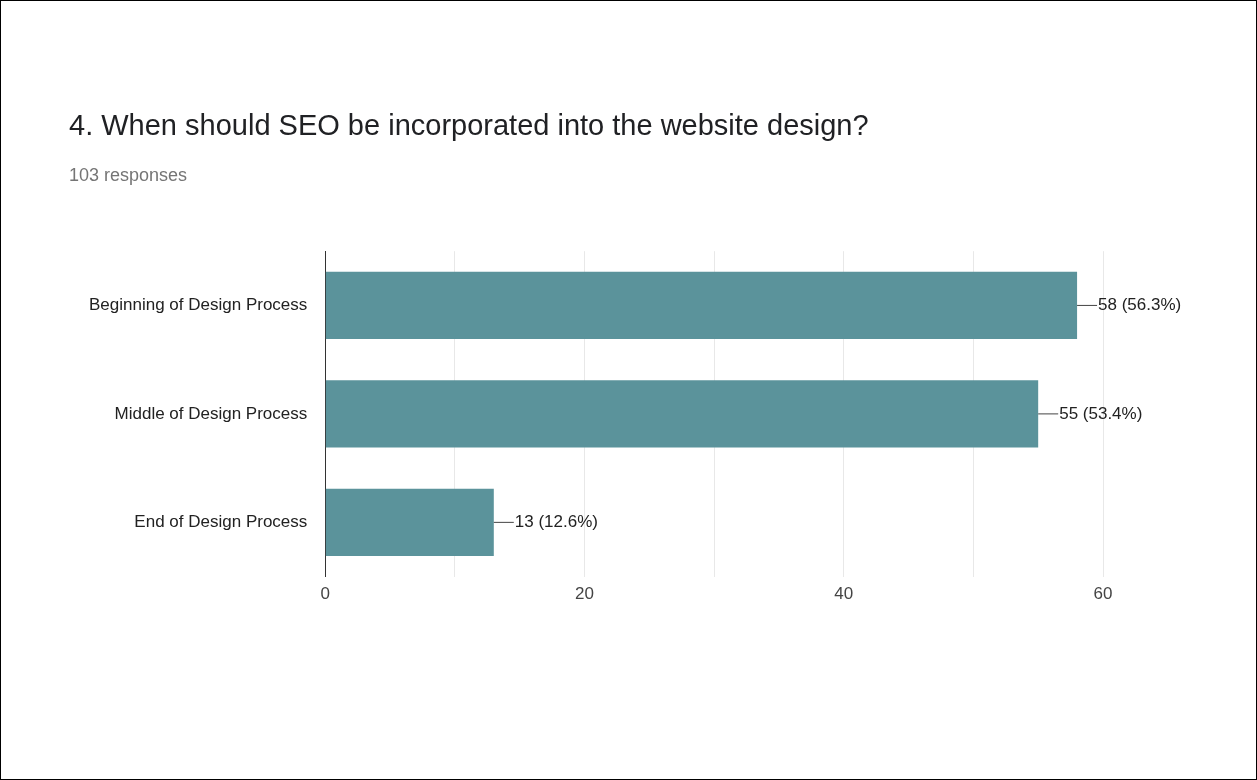 This screenshot has width=1257, height=780. Describe the element at coordinates (556, 522) in the screenshot. I see `data-label: 13 (12.6%)` at that location.